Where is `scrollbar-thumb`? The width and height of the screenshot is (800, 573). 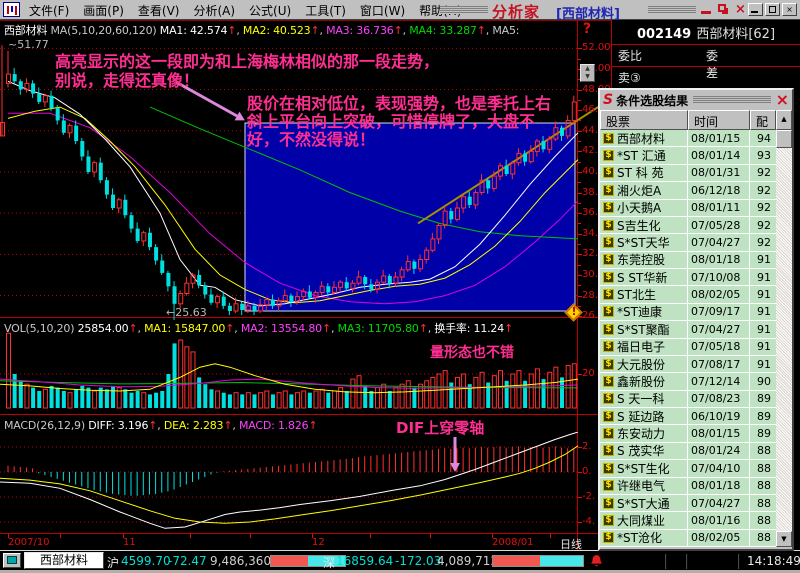
scrollbar-thumb is located at coordinates (784, 139).